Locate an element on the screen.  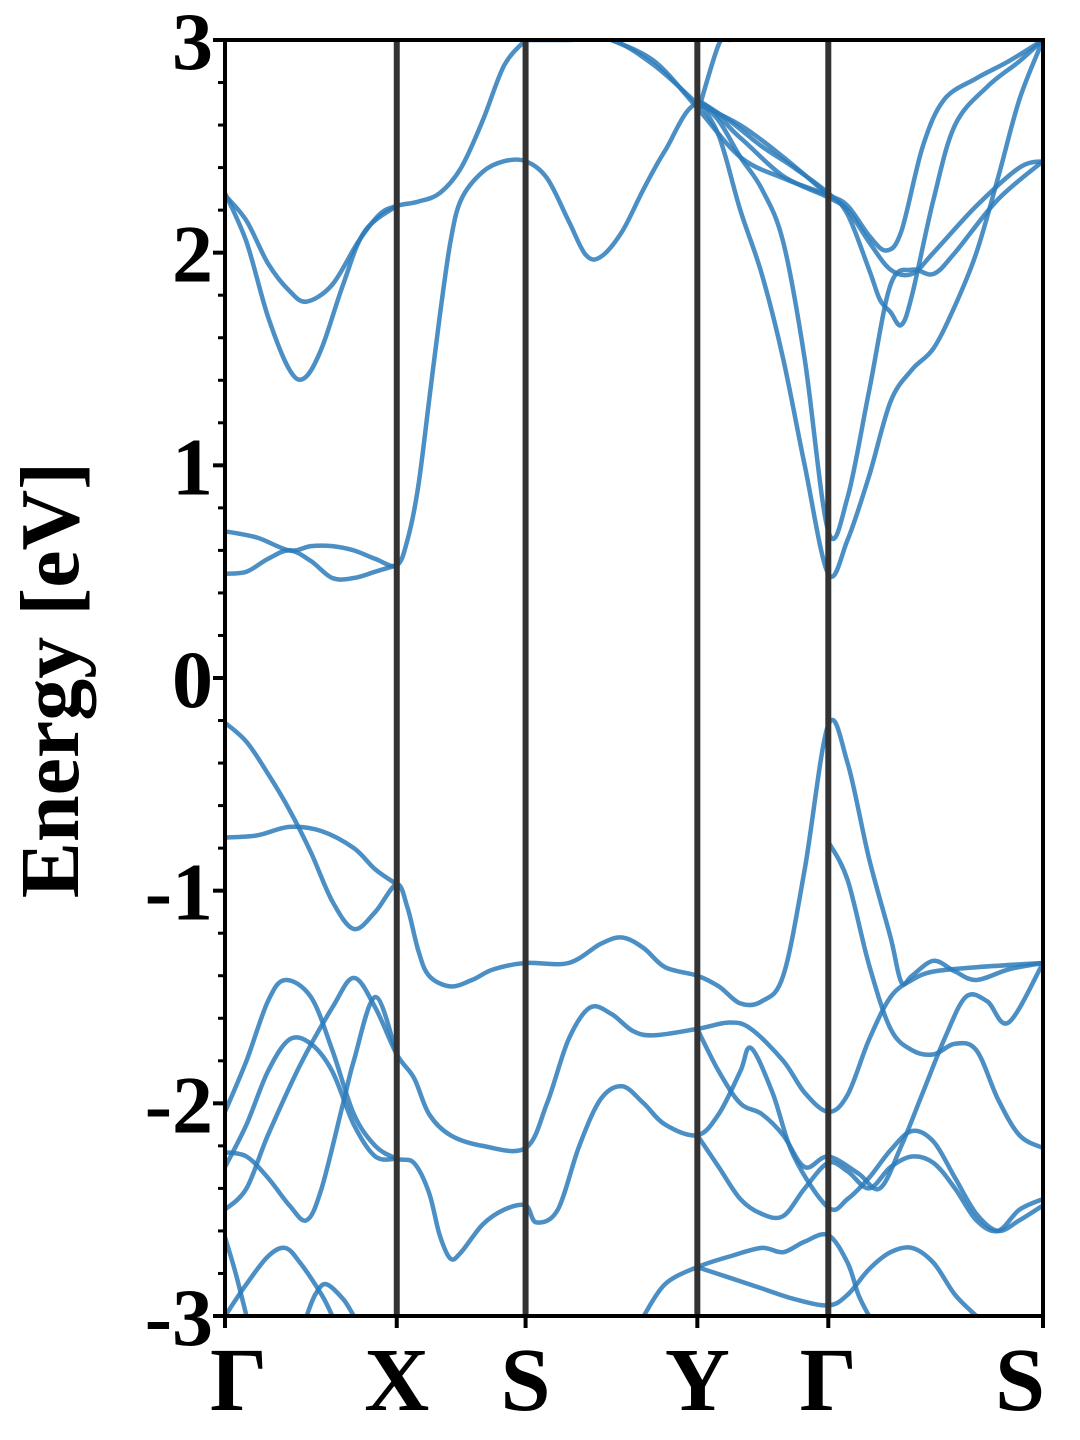
y-tick-label: 1 is located at coordinates (192, 466).